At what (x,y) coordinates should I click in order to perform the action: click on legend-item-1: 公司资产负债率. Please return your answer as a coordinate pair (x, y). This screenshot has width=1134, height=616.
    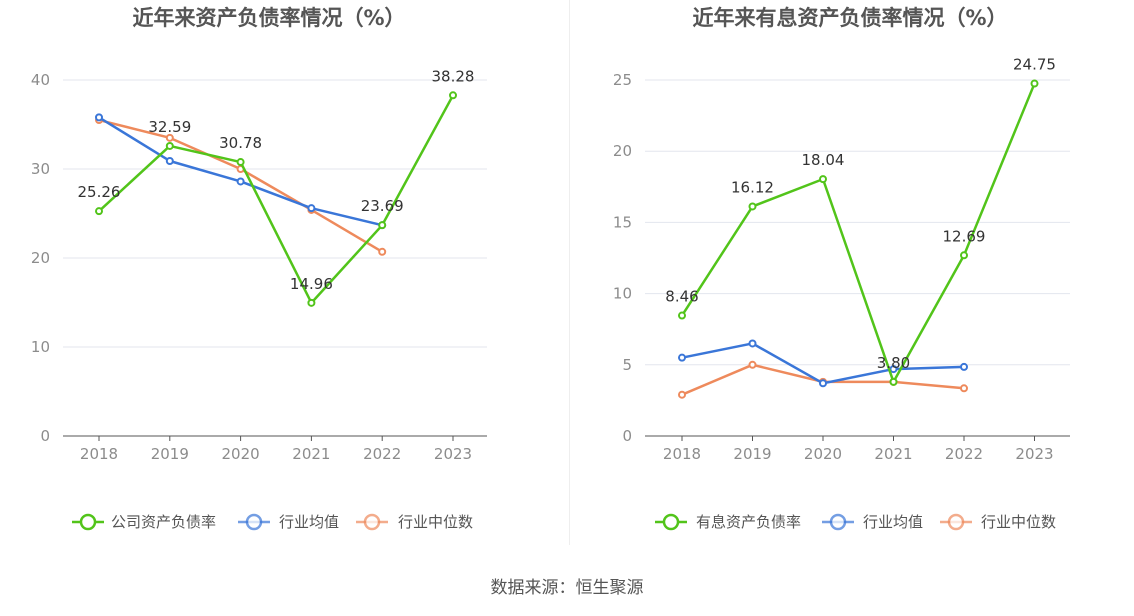
    Looking at the image, I should click on (144, 522).